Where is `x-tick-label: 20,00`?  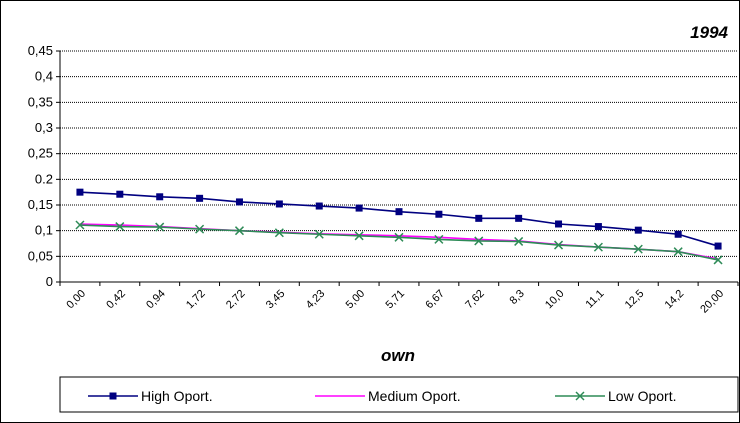
x-tick-label: 20,00 is located at coordinates (712, 302).